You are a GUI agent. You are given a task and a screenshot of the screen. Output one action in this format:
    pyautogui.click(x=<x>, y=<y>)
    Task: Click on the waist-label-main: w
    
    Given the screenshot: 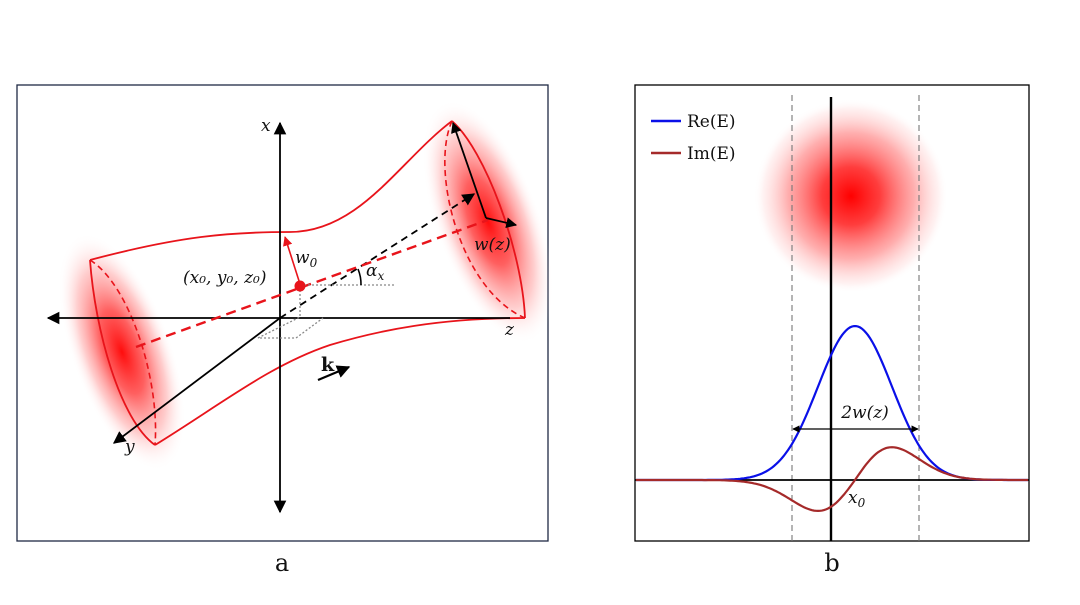 What is the action you would take?
    pyautogui.click(x=302, y=258)
    